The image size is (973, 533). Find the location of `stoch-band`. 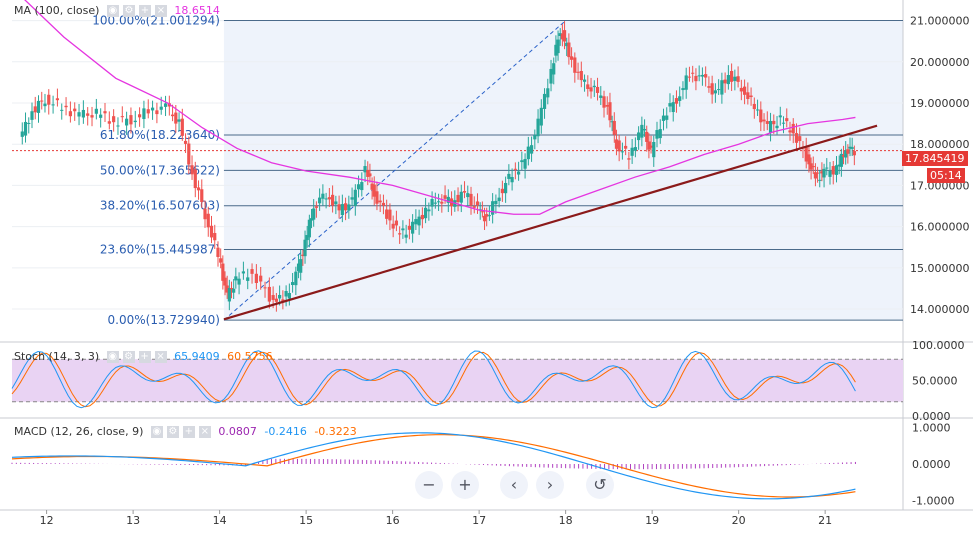

stoch-band is located at coordinates (457, 380).